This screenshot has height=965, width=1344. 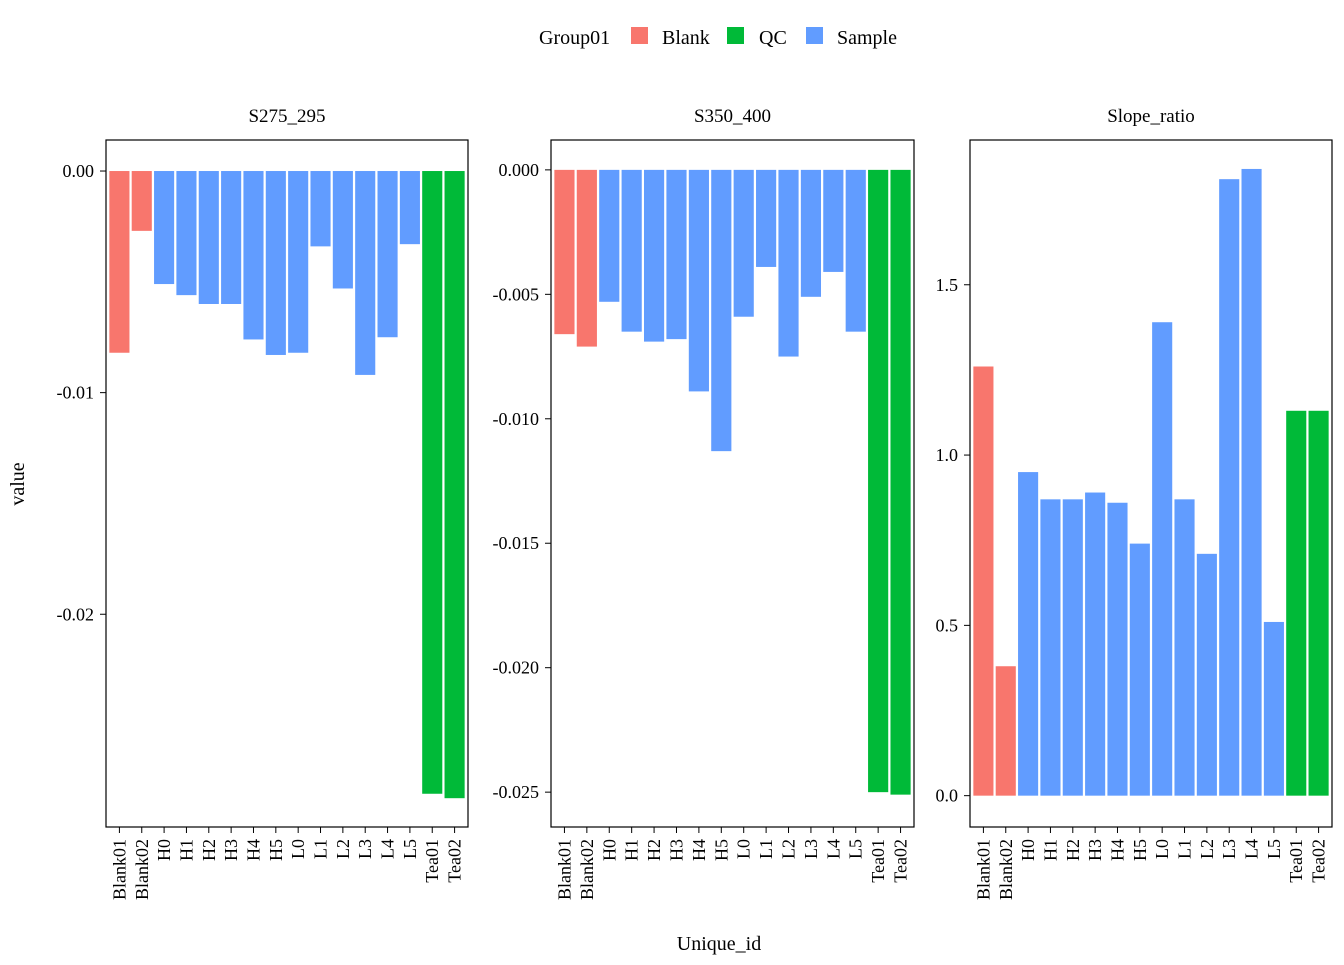 I want to click on legend-title: Group01, so click(x=574, y=38).